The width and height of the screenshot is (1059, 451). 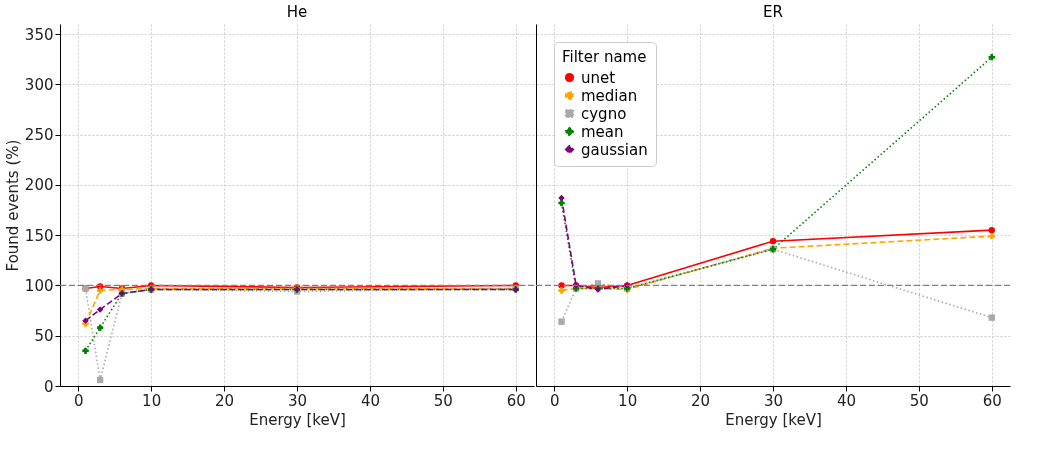 I want to click on y-tick-label: 100, so click(x=39, y=285).